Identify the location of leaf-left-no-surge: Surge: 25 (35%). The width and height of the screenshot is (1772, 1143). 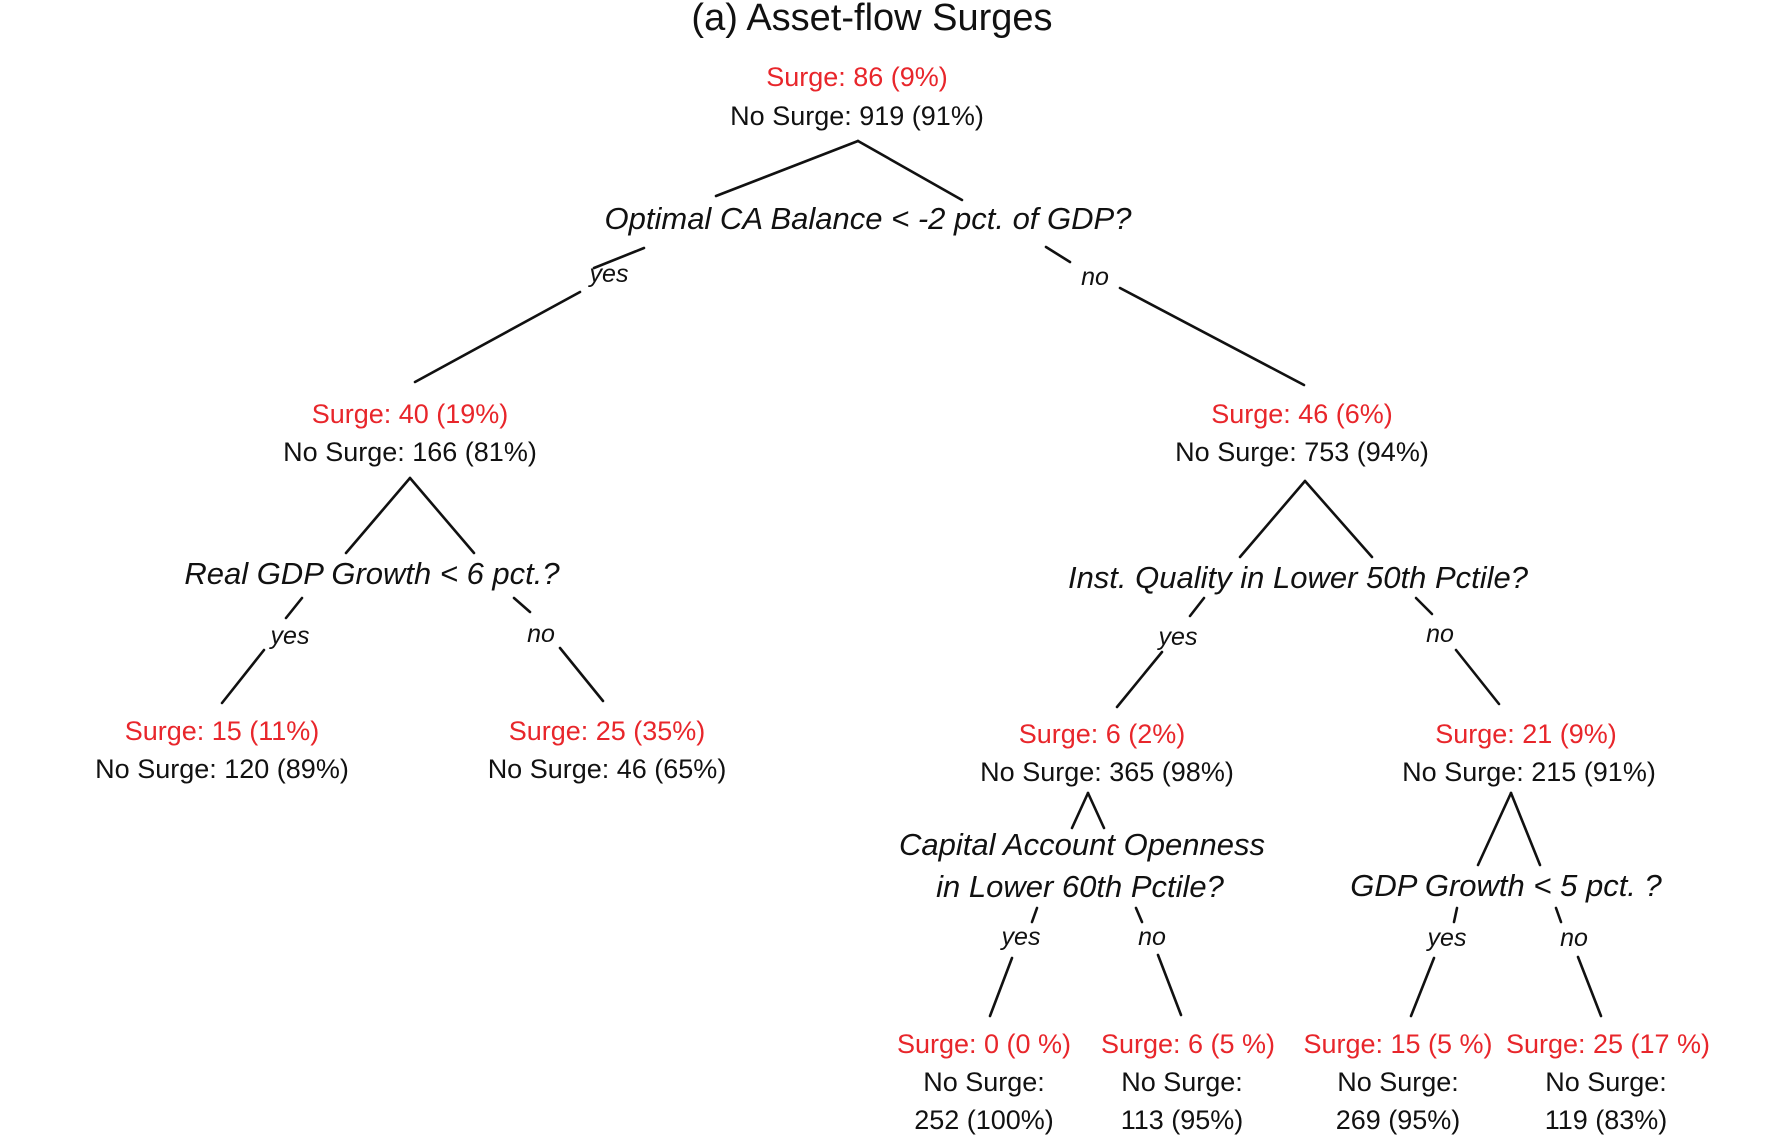
(607, 731).